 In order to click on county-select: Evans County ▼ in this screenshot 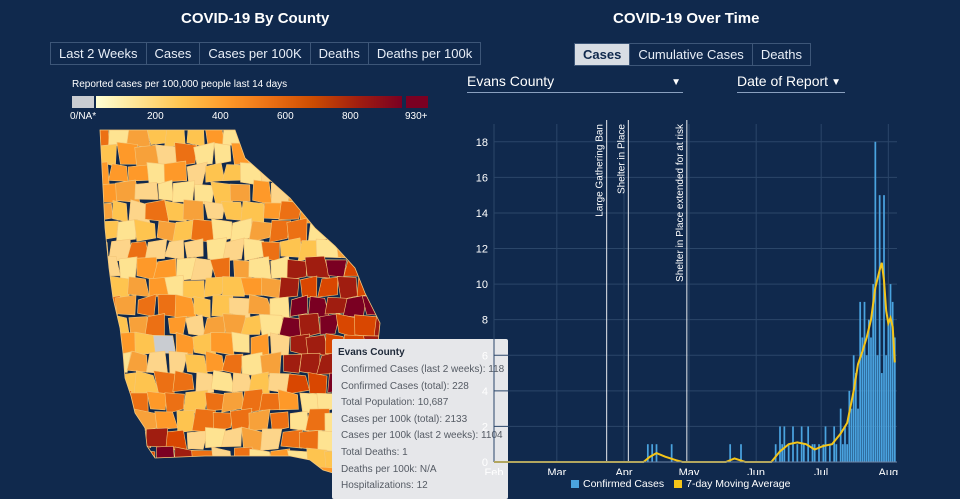, I will do `click(575, 83)`.